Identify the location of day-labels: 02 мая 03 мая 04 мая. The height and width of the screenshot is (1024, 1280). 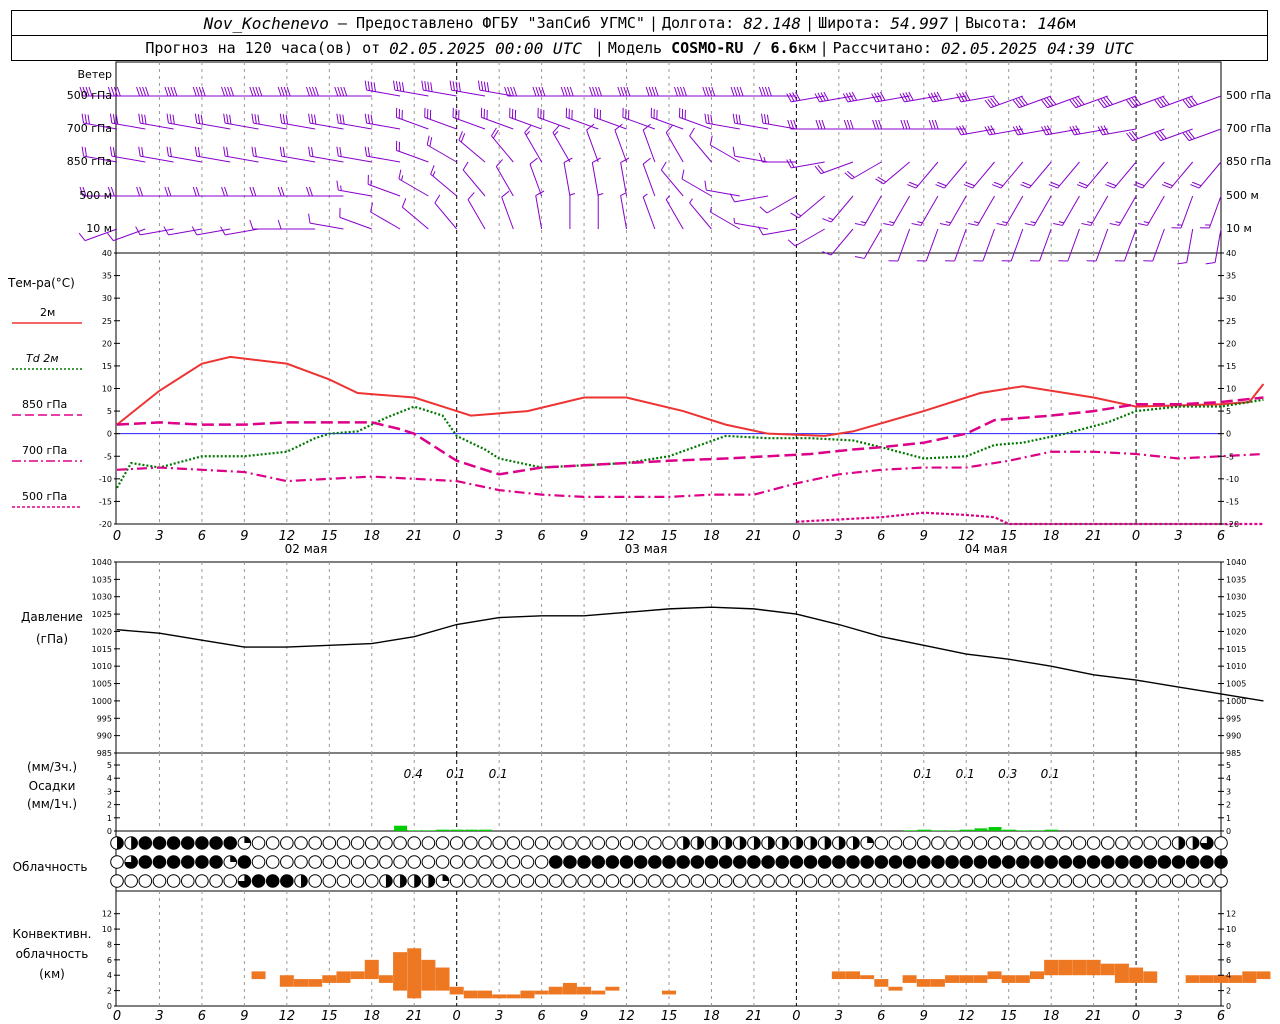
(646, 549).